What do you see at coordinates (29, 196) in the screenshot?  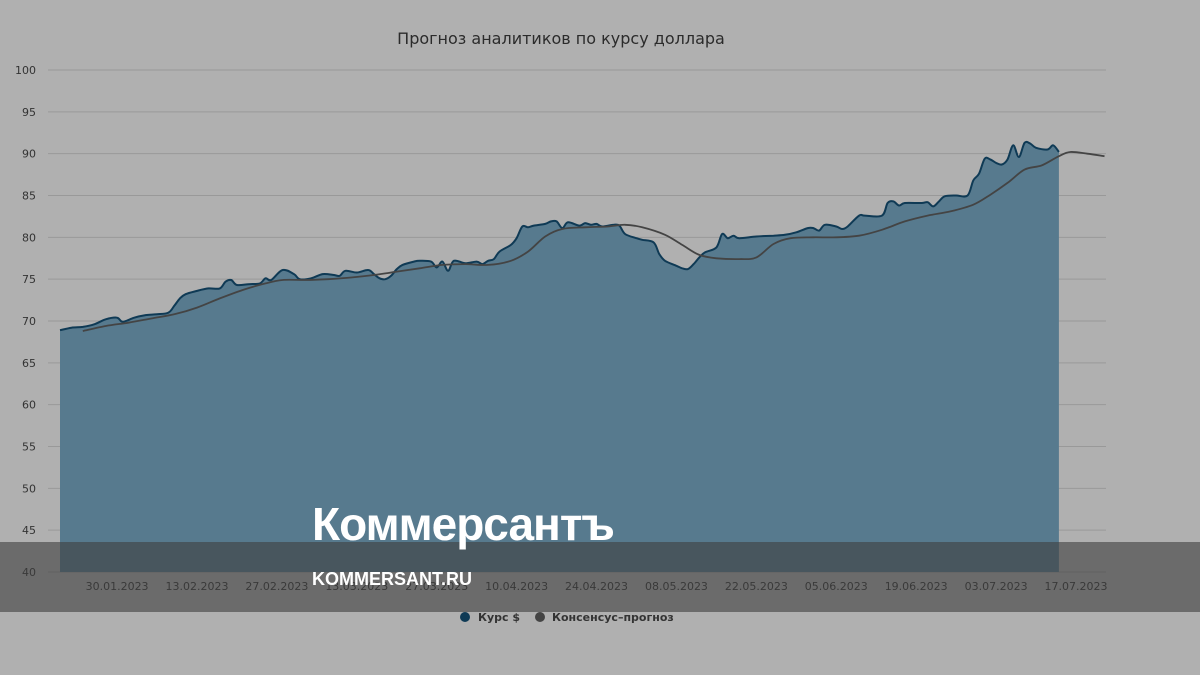 I see `y-tick-label: 85` at bounding box center [29, 196].